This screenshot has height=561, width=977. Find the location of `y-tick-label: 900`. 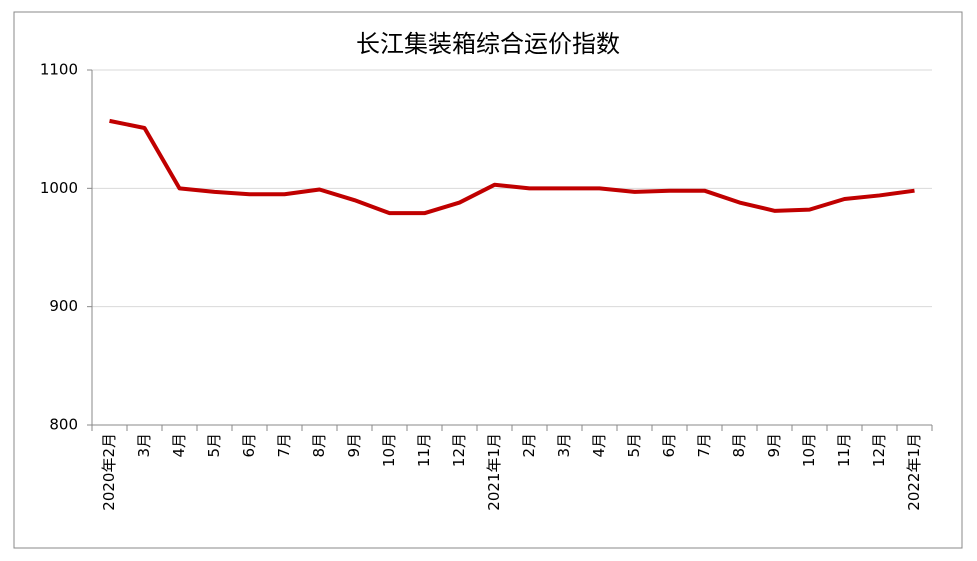

y-tick-label: 900 is located at coordinates (63, 306).